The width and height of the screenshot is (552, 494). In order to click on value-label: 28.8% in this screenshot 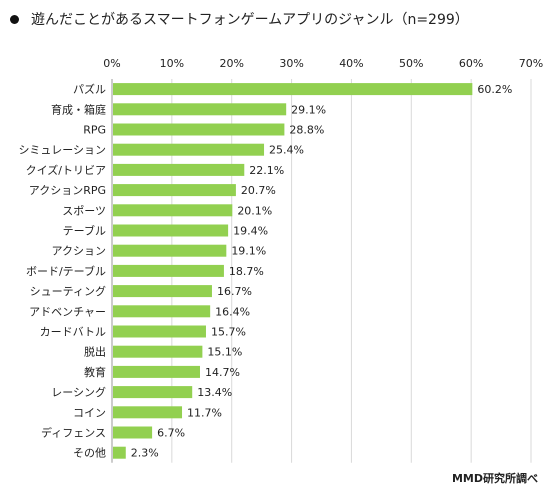, I will do `click(306, 130)`.